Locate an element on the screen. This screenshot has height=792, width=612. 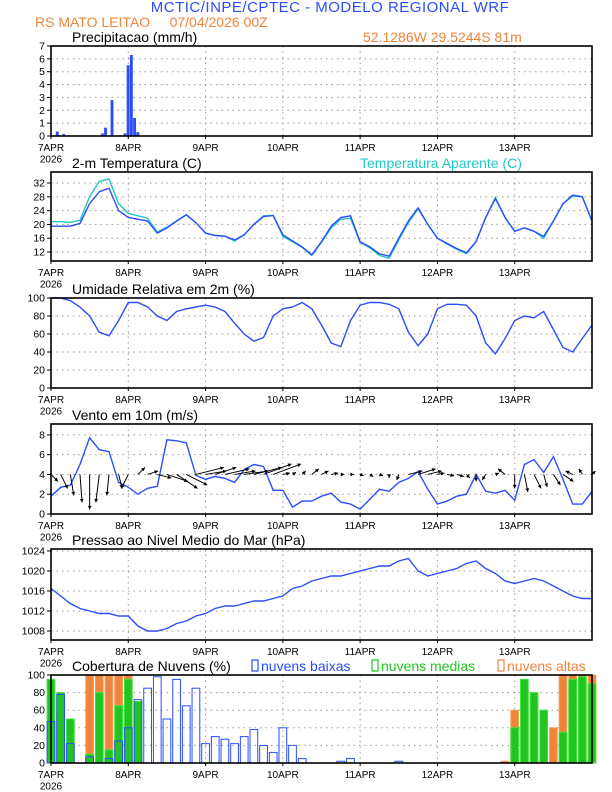
y-tick-label: 20 is located at coordinates (39, 225).